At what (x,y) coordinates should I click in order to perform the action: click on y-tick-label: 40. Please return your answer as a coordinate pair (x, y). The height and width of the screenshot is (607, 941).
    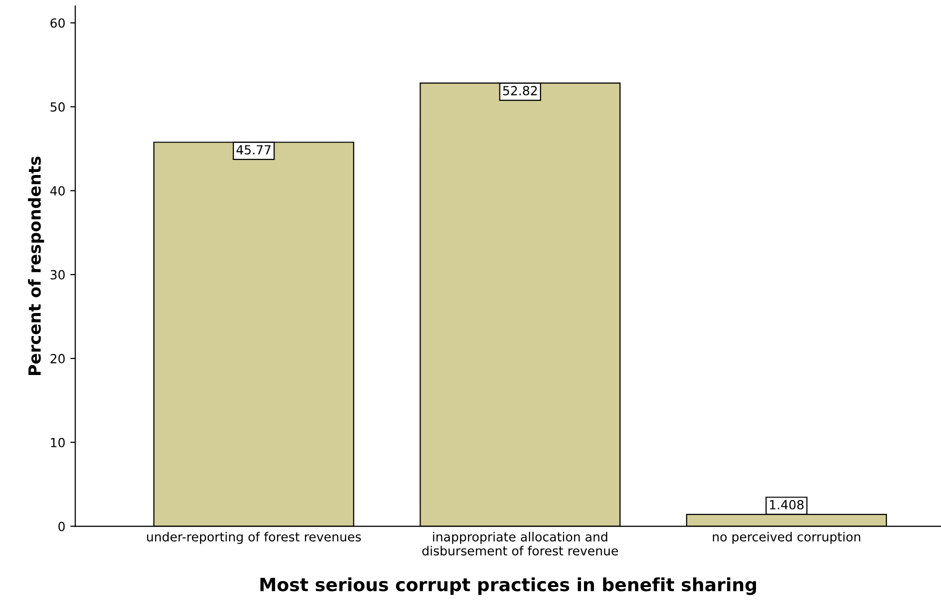
    Looking at the image, I should click on (57, 191).